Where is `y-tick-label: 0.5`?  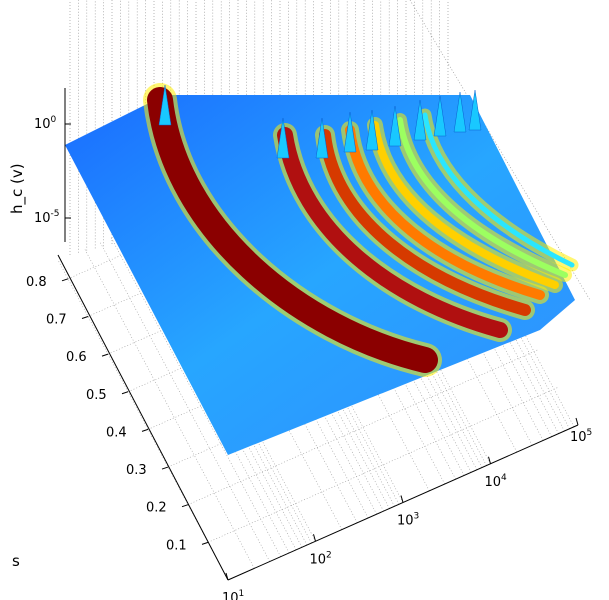 y-tick-label: 0.5 is located at coordinates (96, 395).